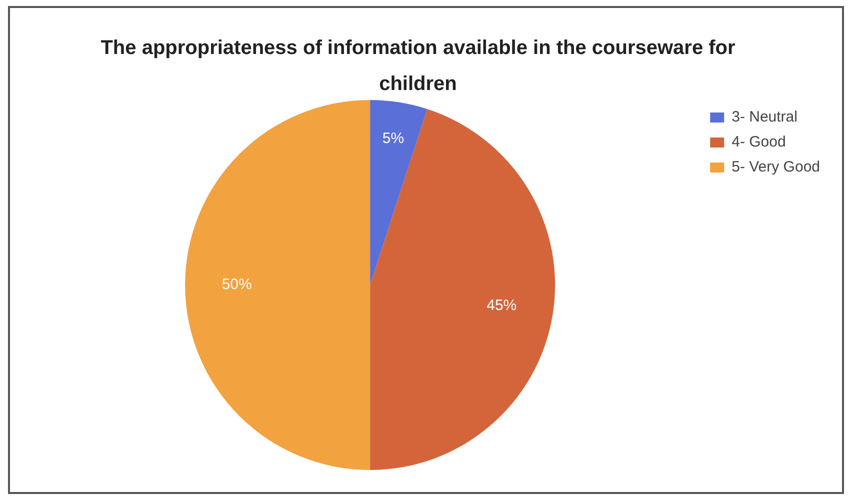 The height and width of the screenshot is (502, 854). Describe the element at coordinates (237, 285) in the screenshot. I see `data-label: 50%` at that location.